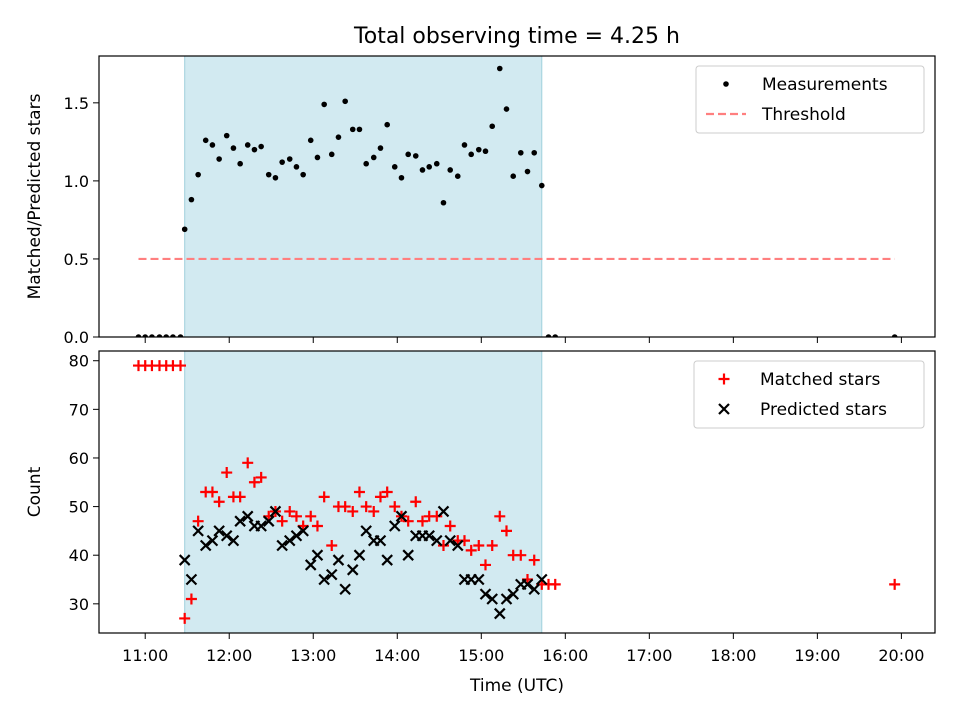 The height and width of the screenshot is (720, 960). I want to click on x-tick-label: 16:00, so click(565, 655).